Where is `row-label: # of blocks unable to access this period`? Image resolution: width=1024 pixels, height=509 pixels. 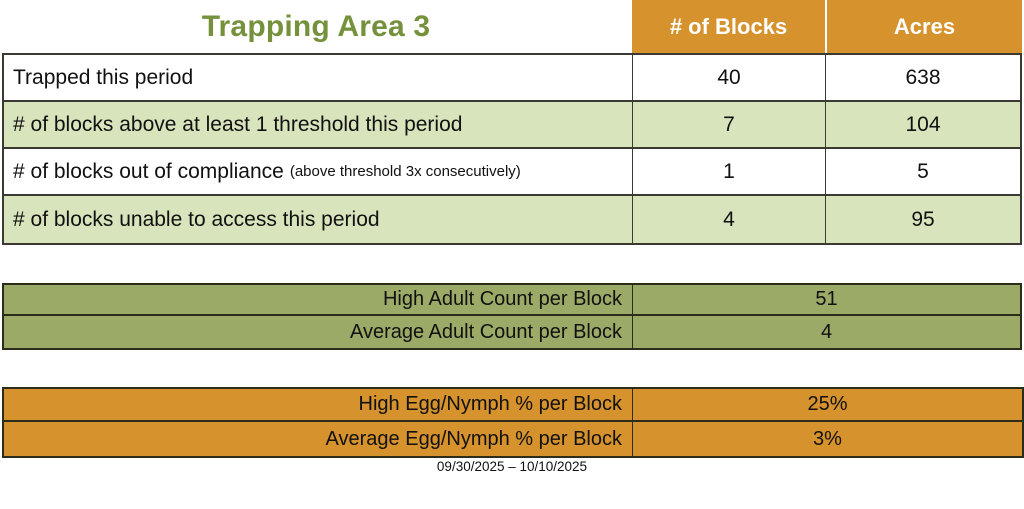
row-label: # of blocks unable to access this period is located at coordinates (318, 219).